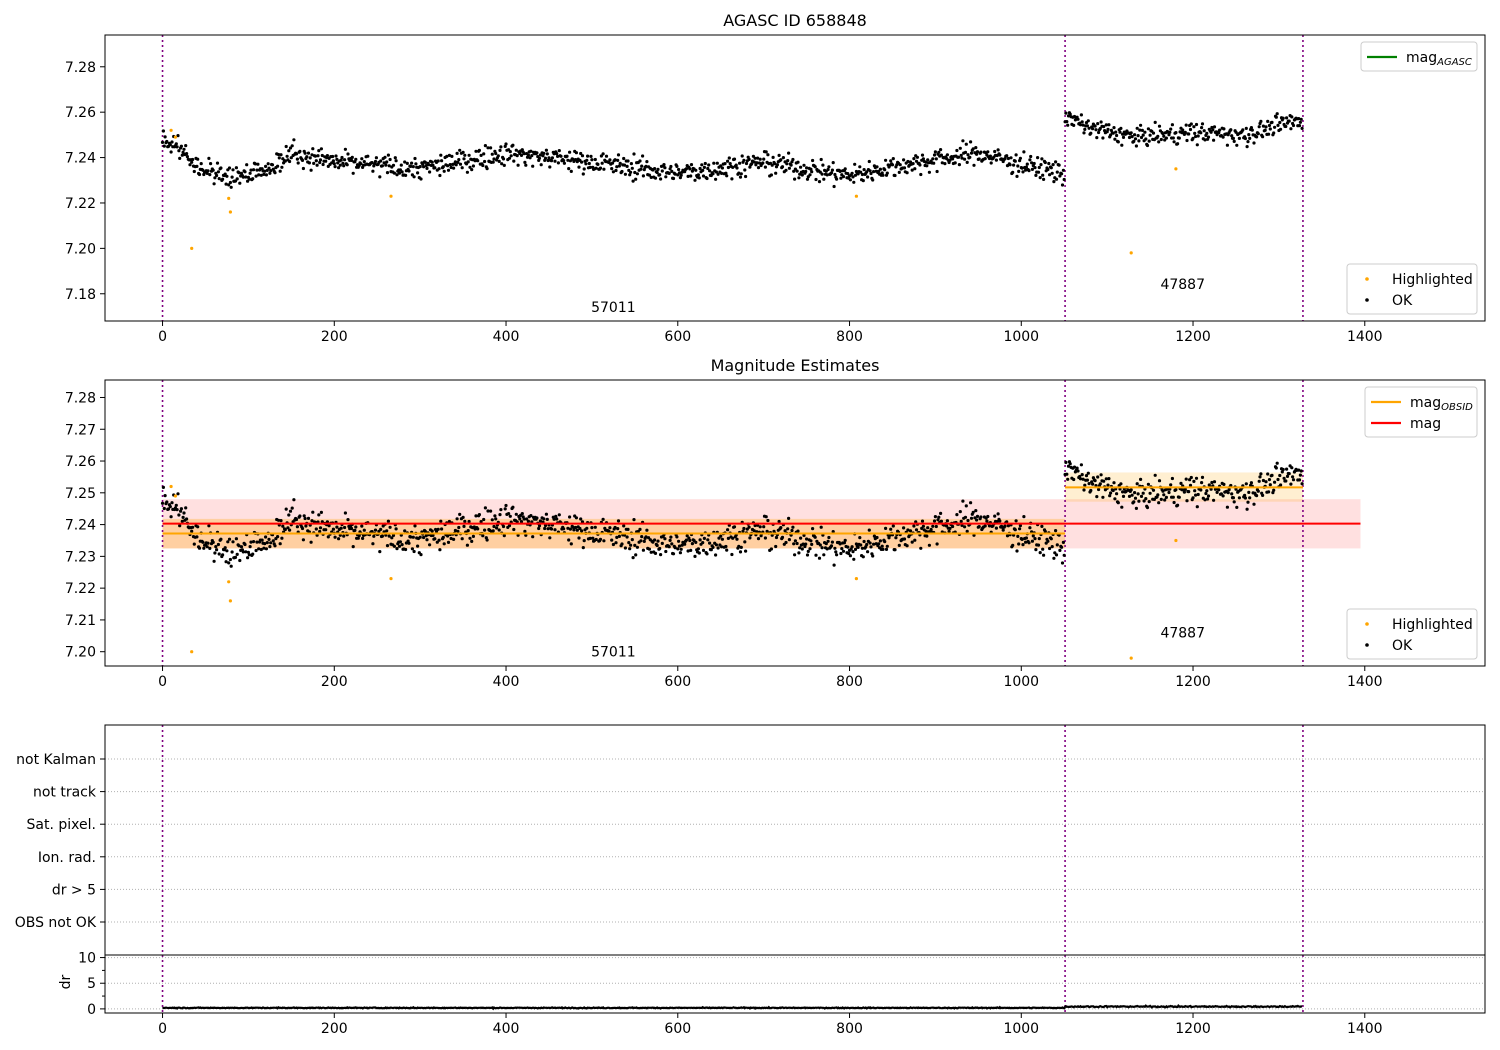  Describe the element at coordinates (56, 760) in the screenshot. I see `flag-category-label: not Kalman` at that location.